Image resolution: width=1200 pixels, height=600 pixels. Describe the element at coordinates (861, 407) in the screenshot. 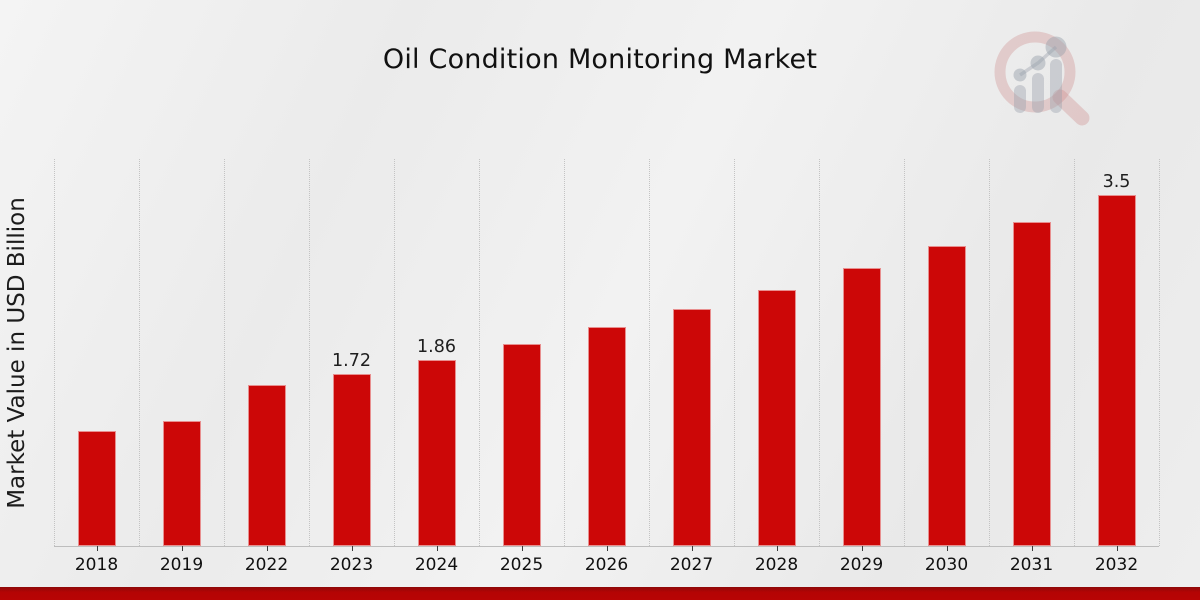

I see `bar-2029` at that location.